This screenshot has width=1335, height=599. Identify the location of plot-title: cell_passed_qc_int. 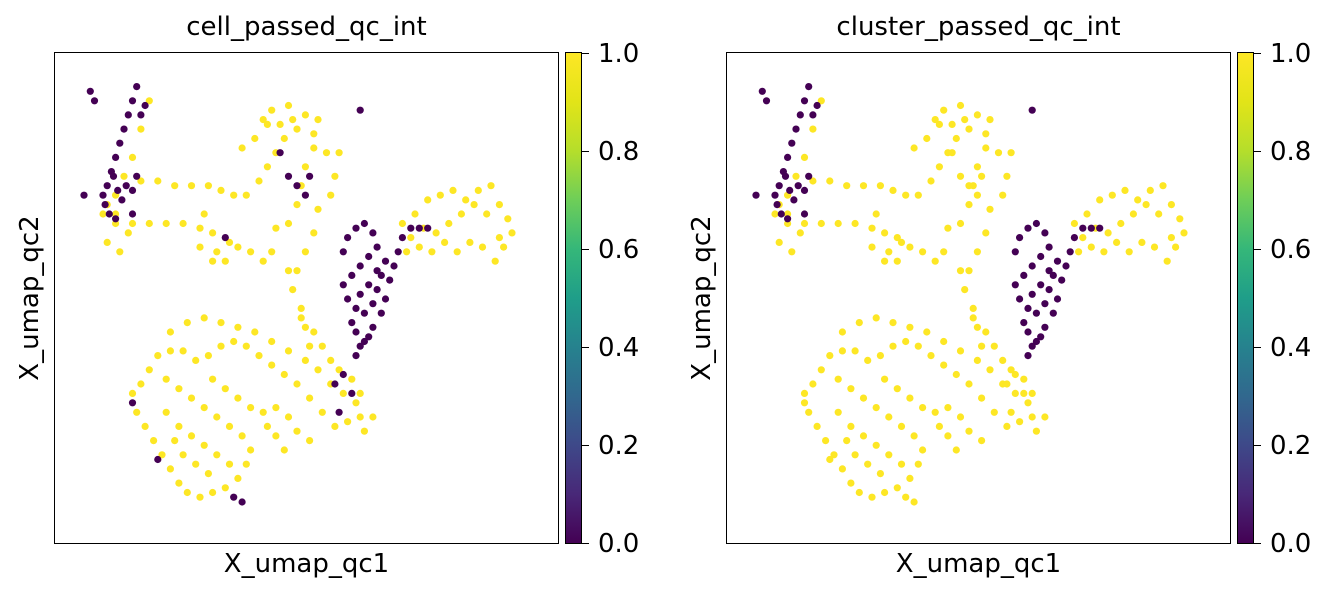
(306, 27).